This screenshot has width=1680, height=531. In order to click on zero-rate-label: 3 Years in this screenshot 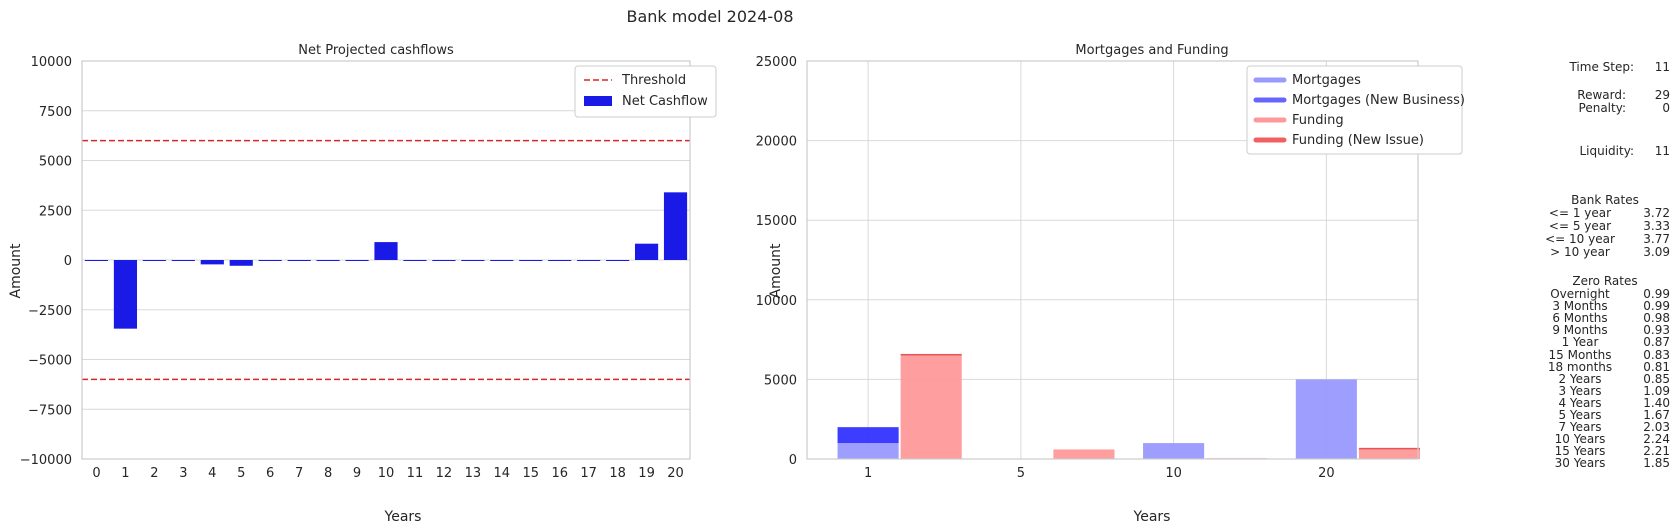, I will do `click(1580, 390)`.